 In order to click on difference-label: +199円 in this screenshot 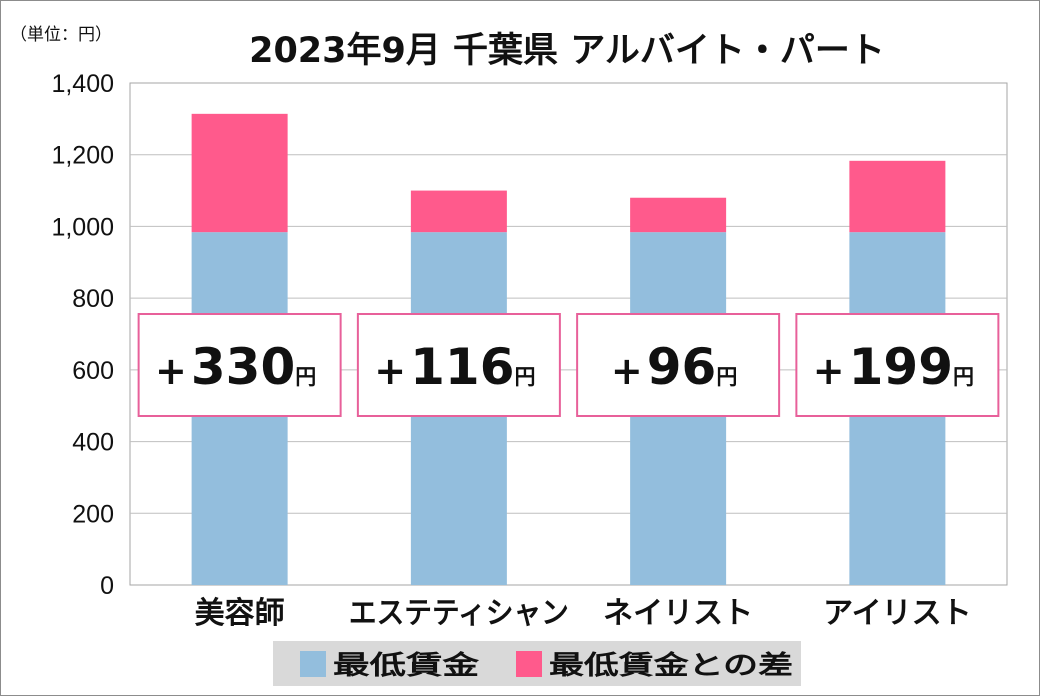, I will do `click(897, 365)`.